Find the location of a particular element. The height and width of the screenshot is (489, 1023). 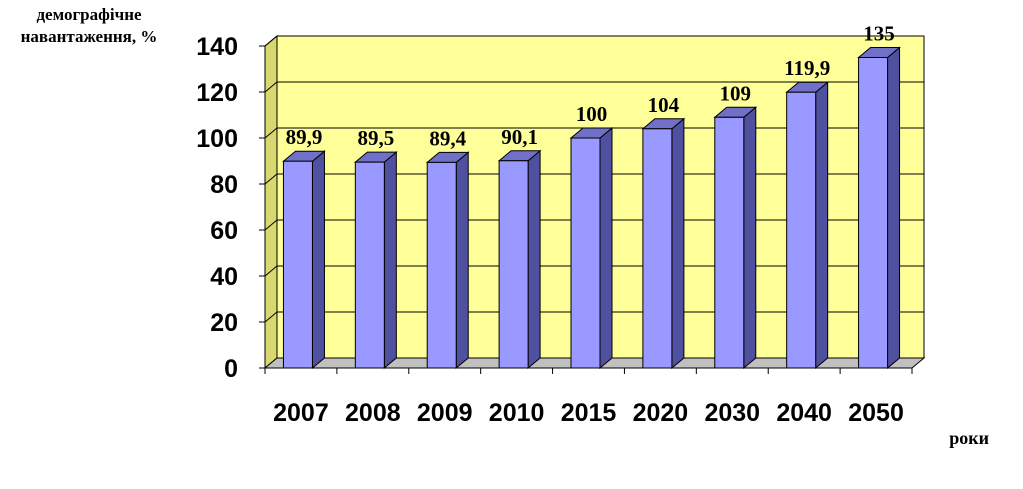

data-label: 109 is located at coordinates (736, 93).